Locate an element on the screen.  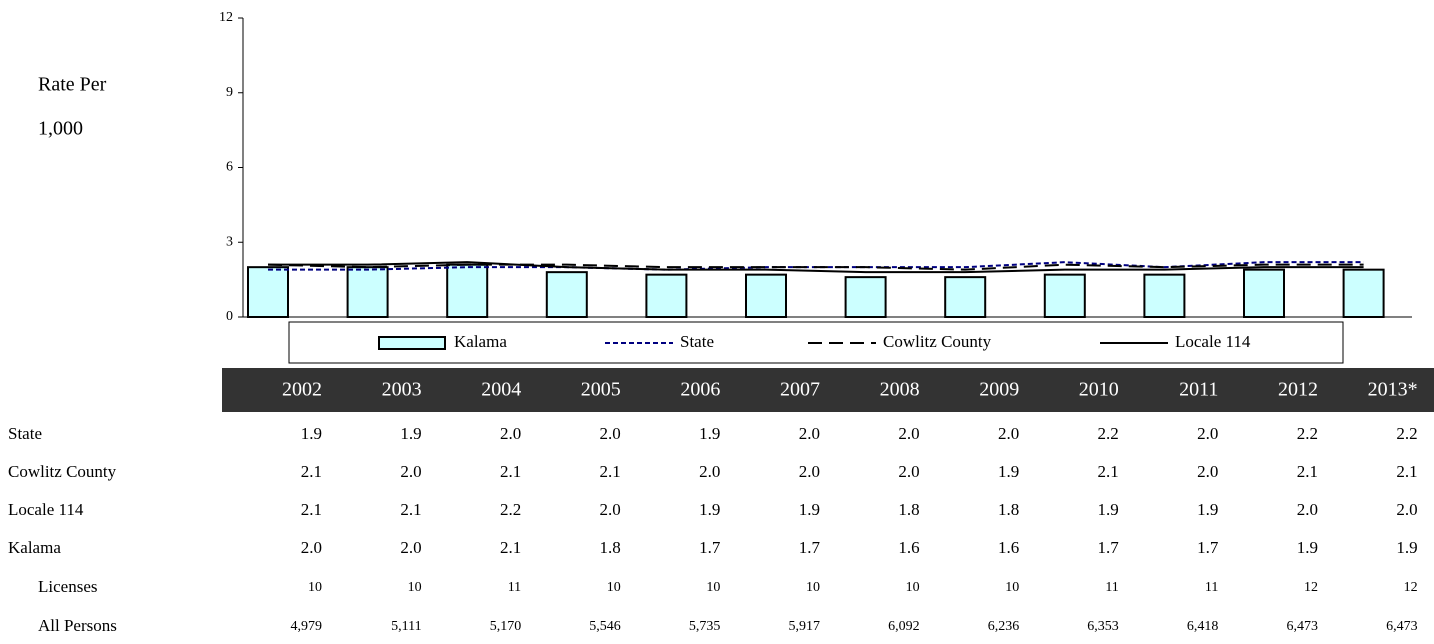
table-header-cell: 2013* is located at coordinates (1393, 390).